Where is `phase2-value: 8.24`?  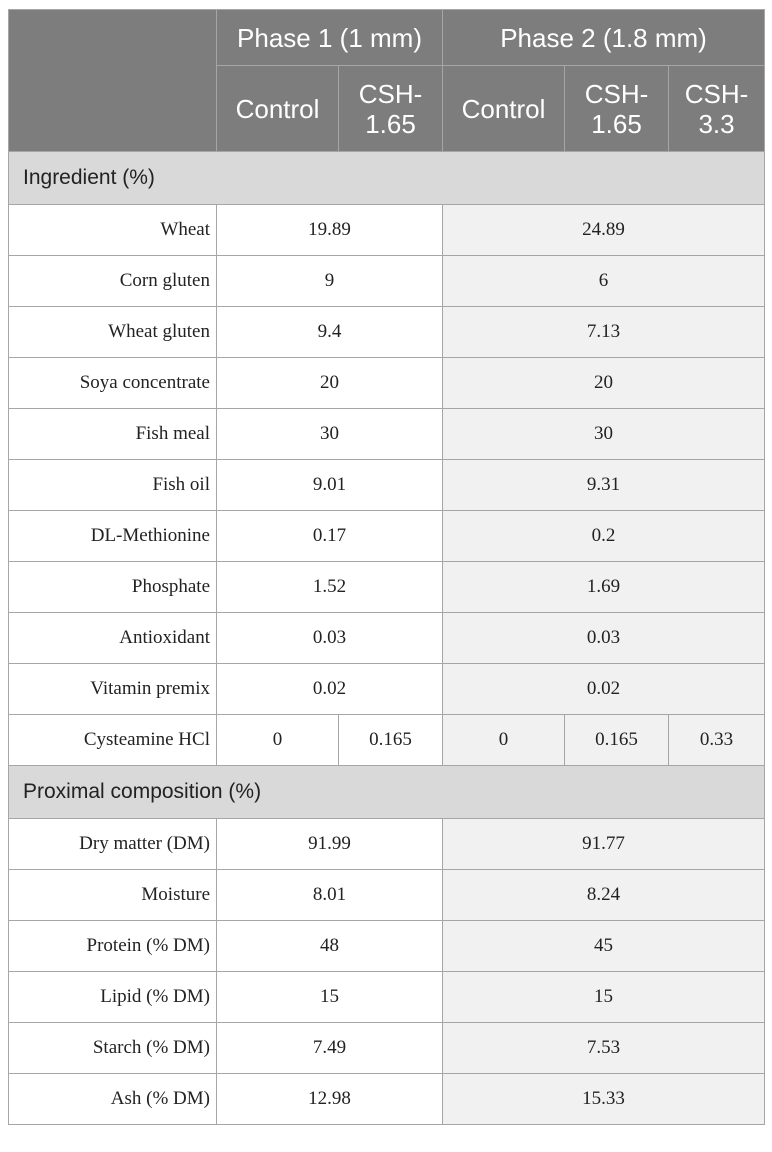
phase2-value: 8.24 is located at coordinates (604, 895).